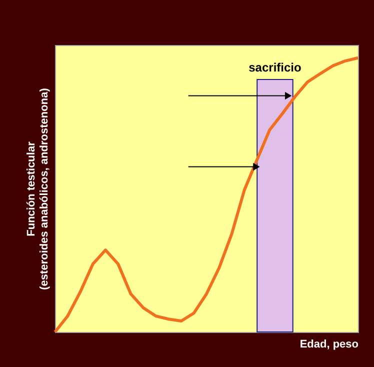 The width and height of the screenshot is (374, 367). I want to click on x-axis-title: Edad, peso, so click(329, 344).